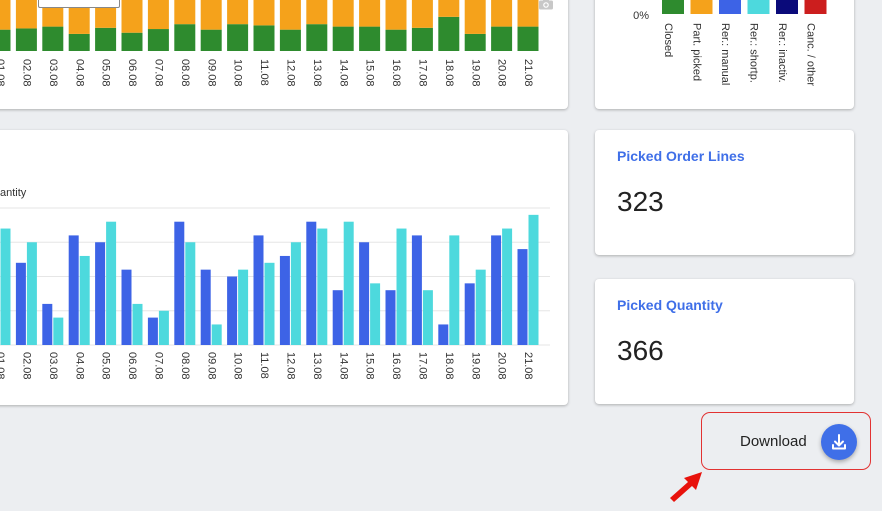 This screenshot has width=882, height=511. Describe the element at coordinates (79, 4) in the screenshot. I see `chart-tooltip: 02.08.24` at that location.